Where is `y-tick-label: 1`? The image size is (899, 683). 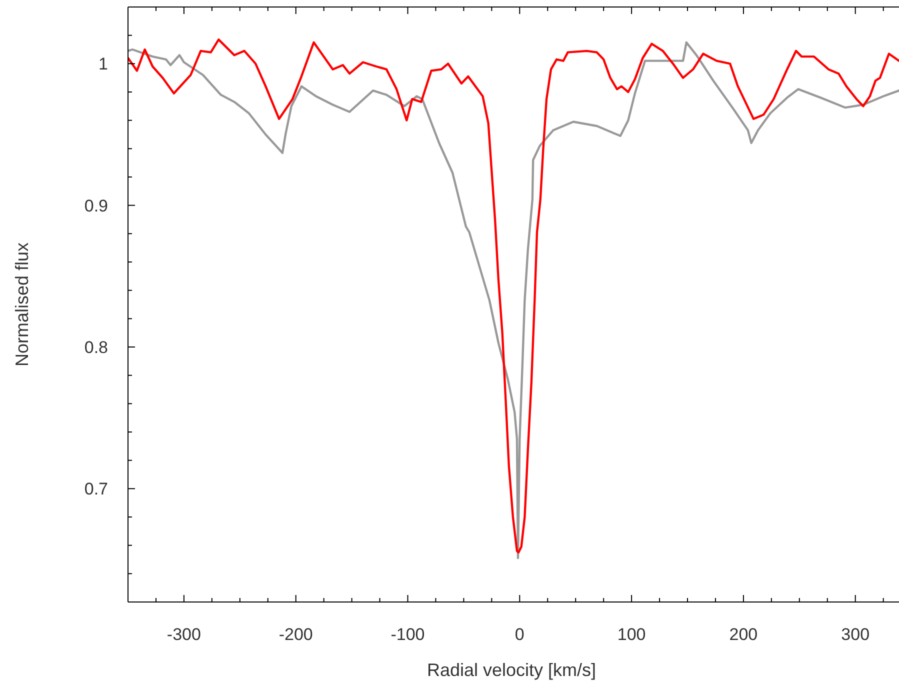 y-tick-label: 1 is located at coordinates (103, 64).